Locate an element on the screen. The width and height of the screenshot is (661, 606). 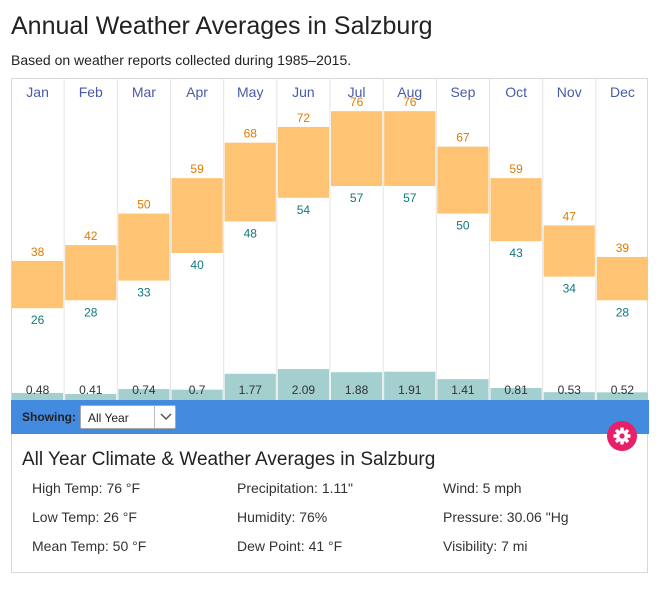
settings-button is located at coordinates (622, 436).